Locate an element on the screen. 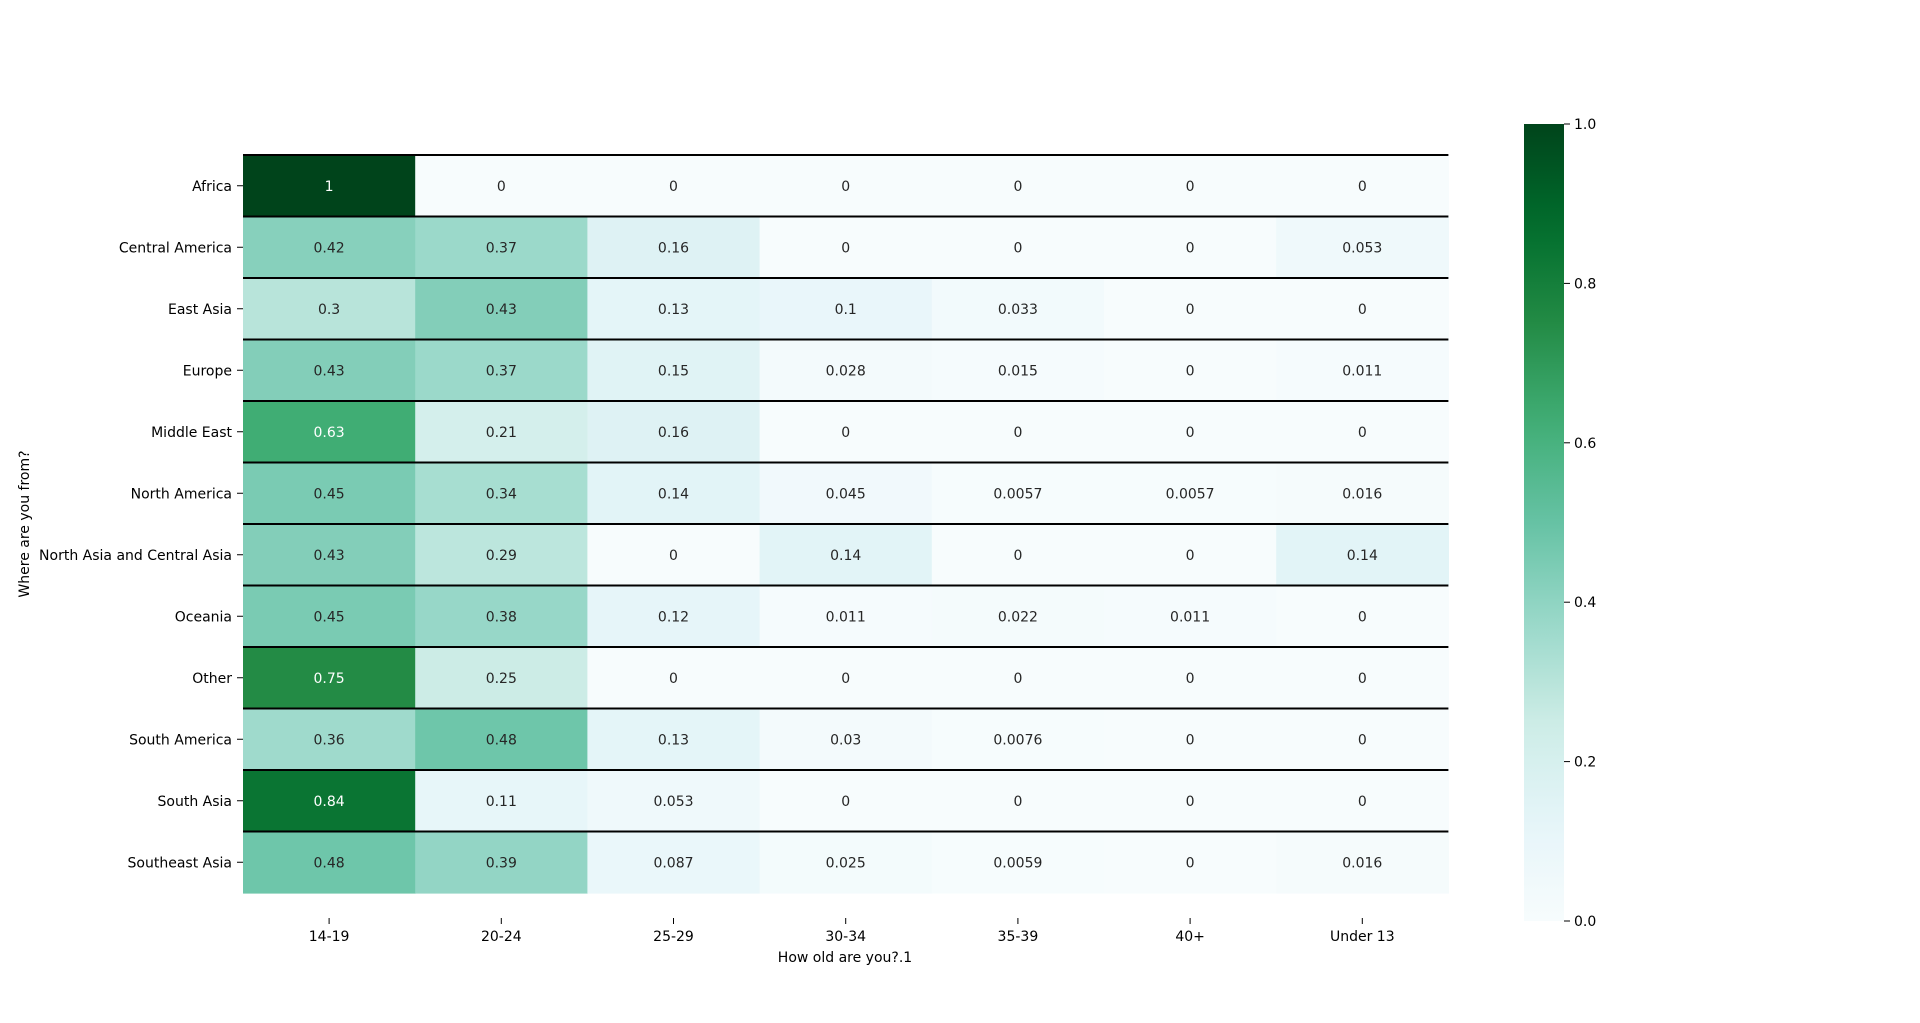 The width and height of the screenshot is (1920, 1023). cell-value-label: 0.3 is located at coordinates (329, 310).